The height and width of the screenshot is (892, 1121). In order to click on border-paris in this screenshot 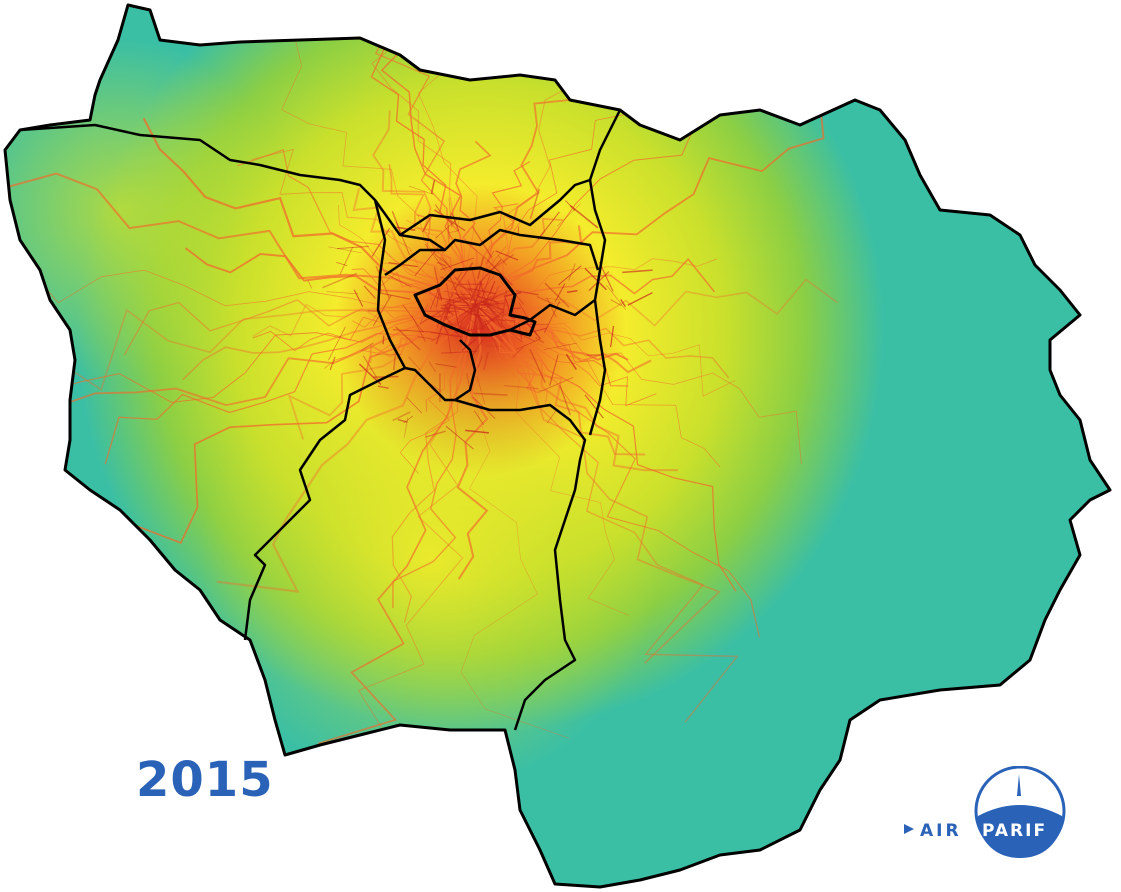, I will do `click(475, 301)`.